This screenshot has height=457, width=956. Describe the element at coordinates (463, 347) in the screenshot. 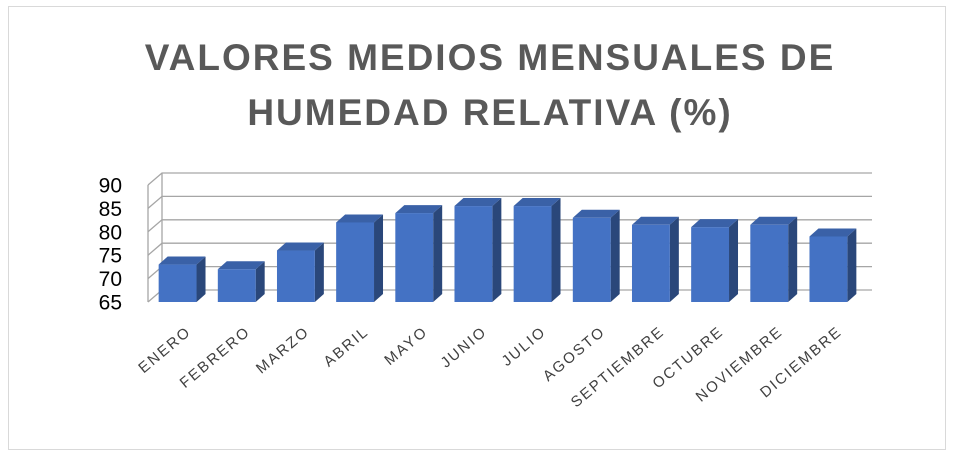

I see `x-tick-label: JUNIO` at that location.